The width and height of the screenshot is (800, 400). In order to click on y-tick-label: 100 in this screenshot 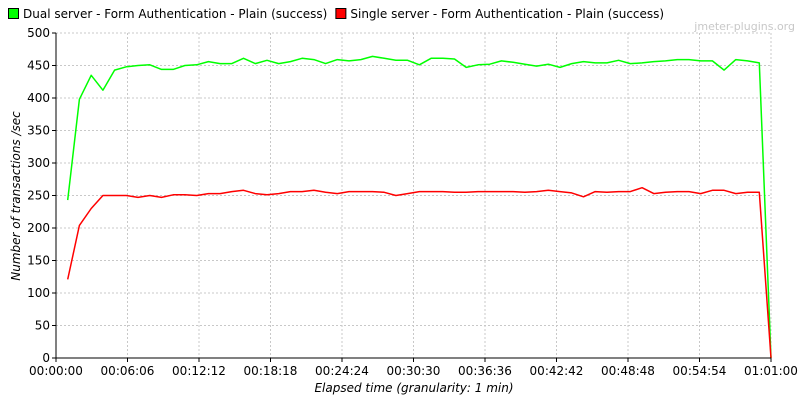, I will do `click(38, 293)`.